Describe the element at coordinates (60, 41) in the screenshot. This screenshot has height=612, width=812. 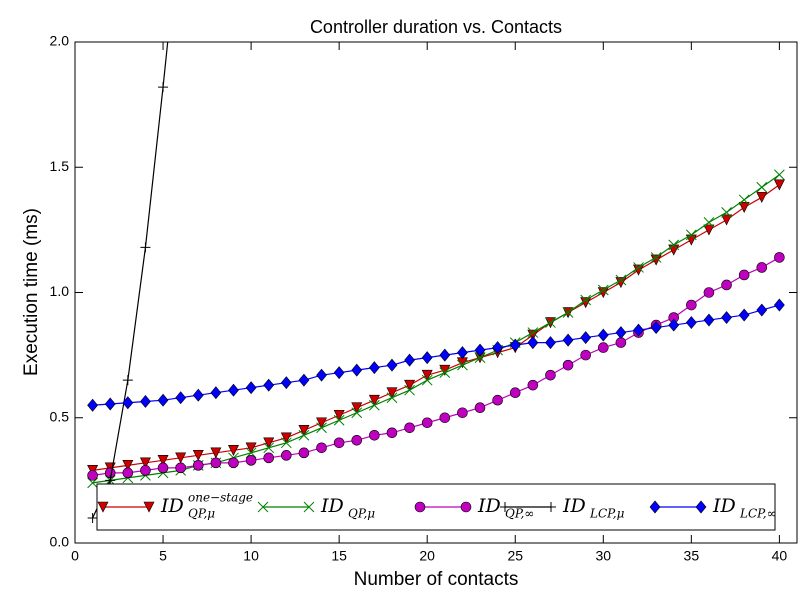
I see `y-tick-label: 2.0` at that location.